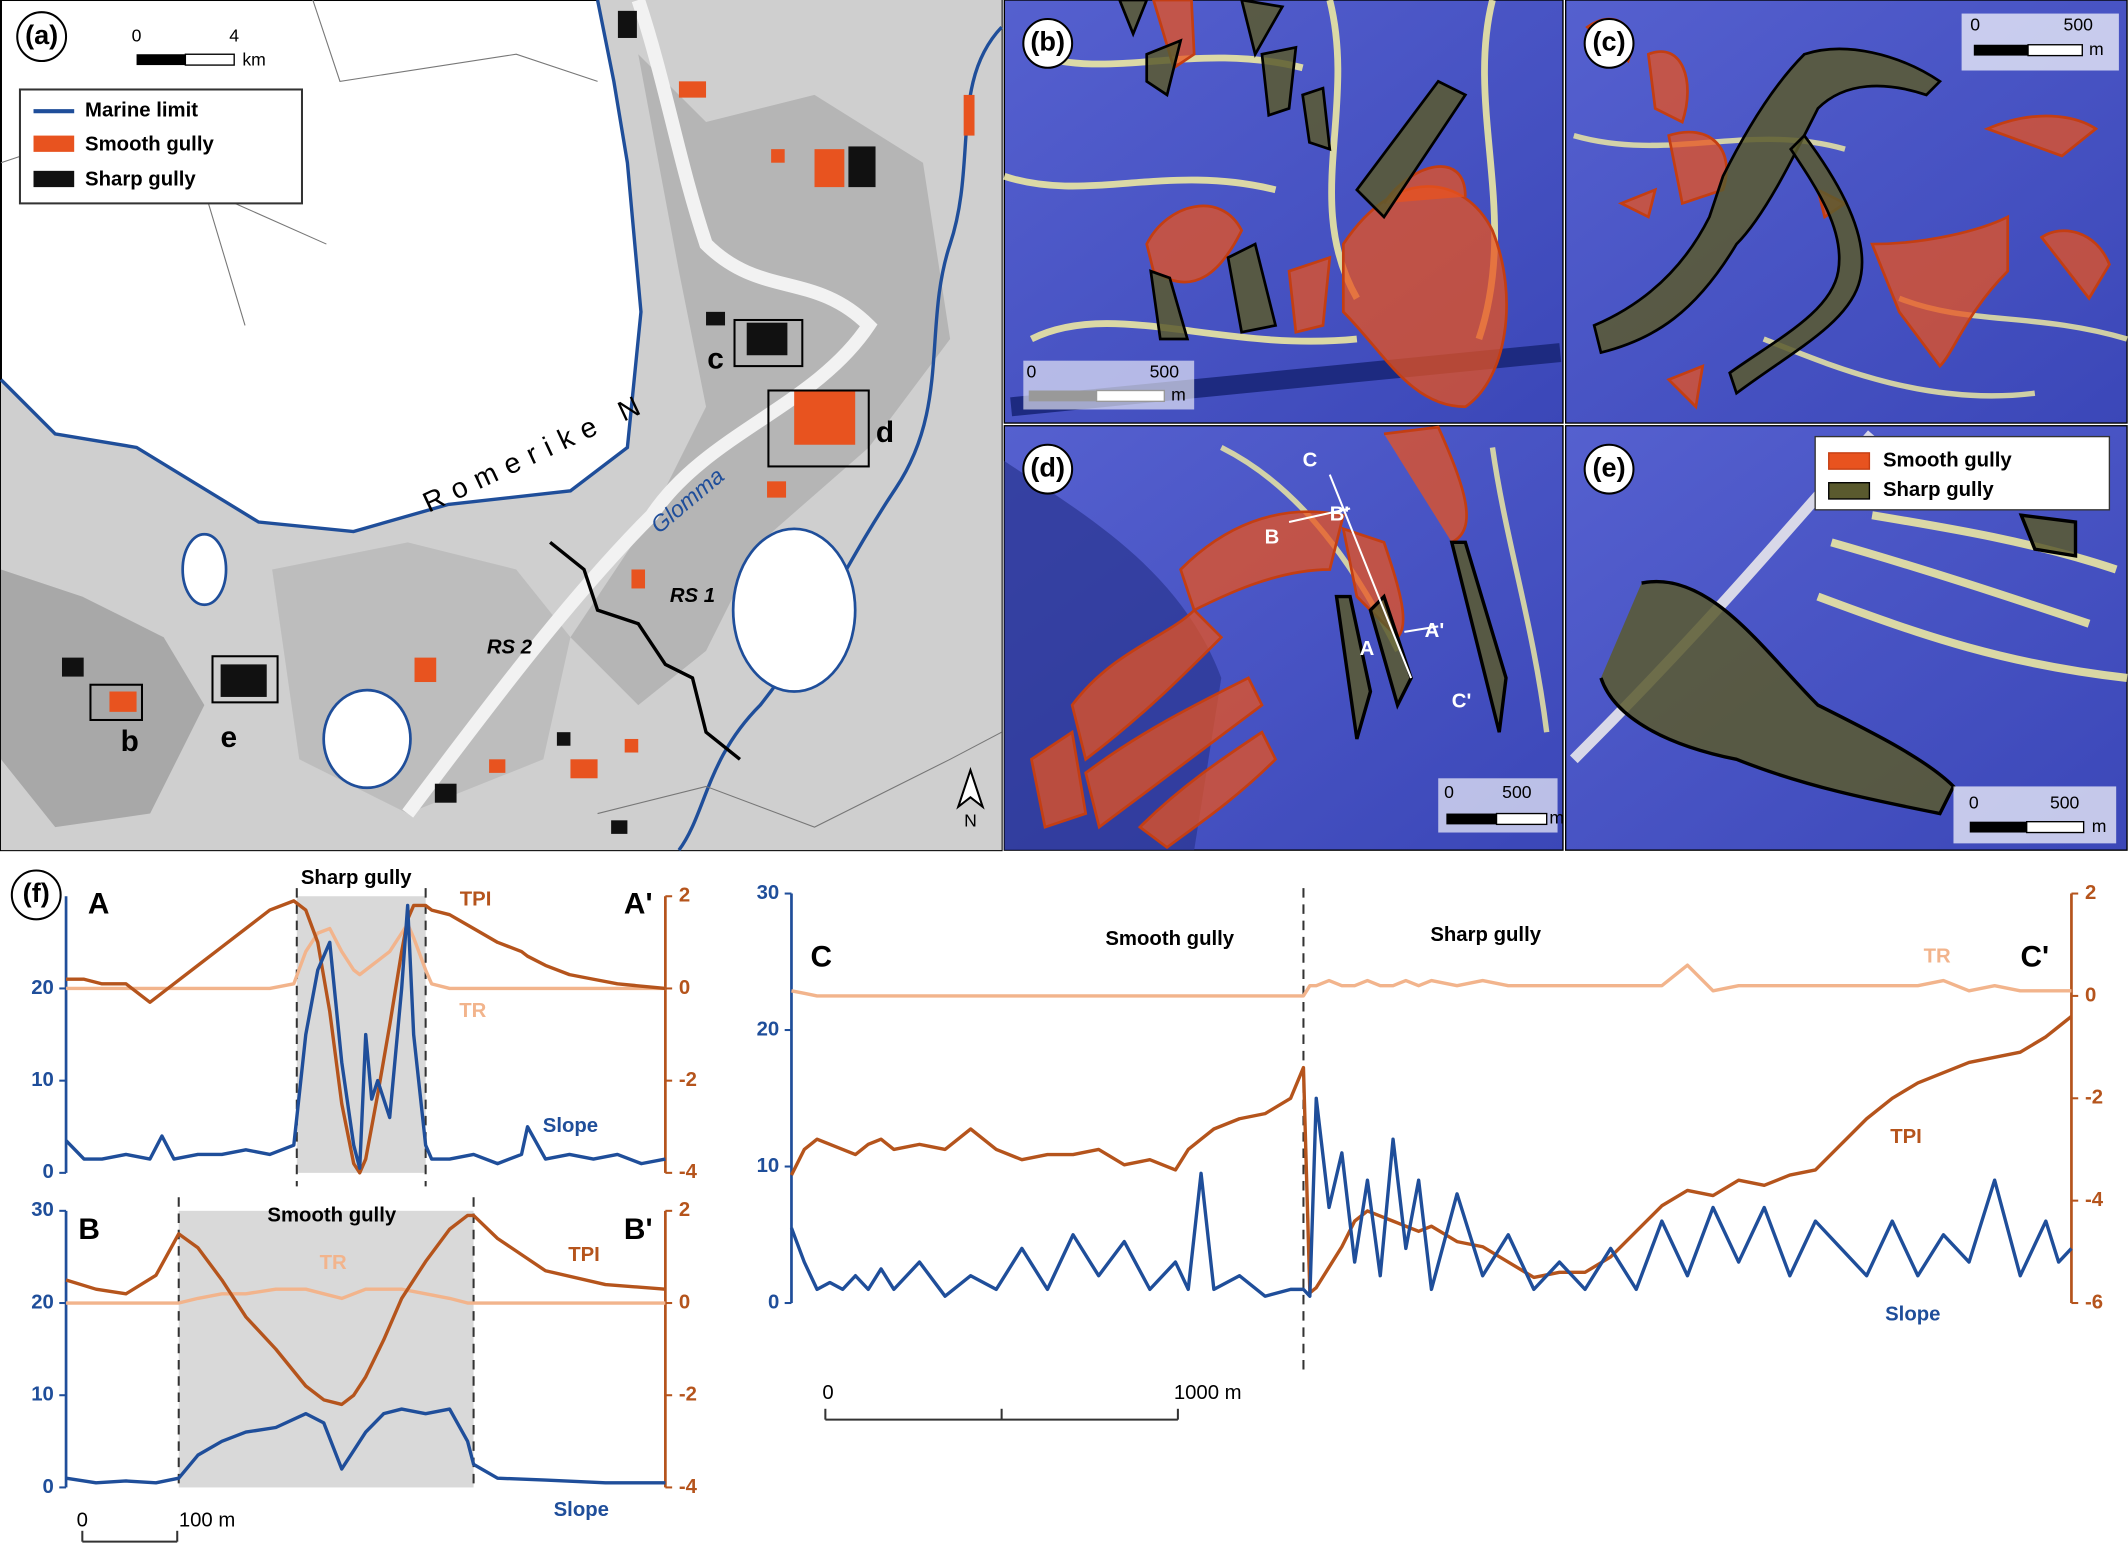  Describe the element at coordinates (207, 1521) in the screenshot. I see `scale-label: 100 m` at that location.